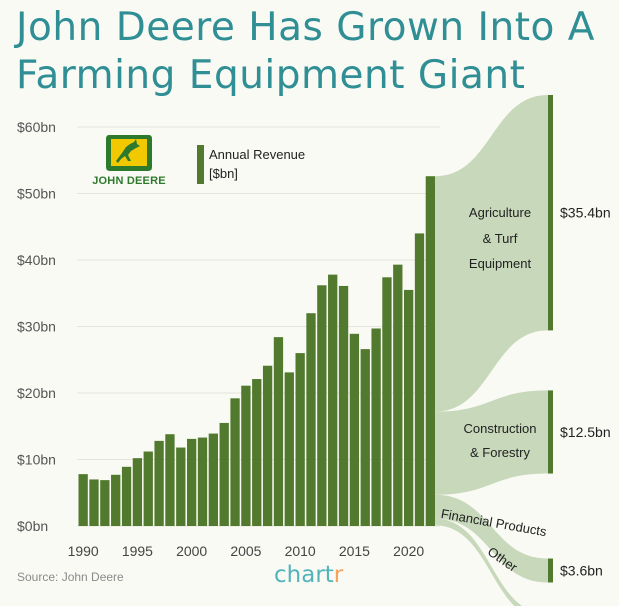  I want to click on bar-1998, so click(170, 480).